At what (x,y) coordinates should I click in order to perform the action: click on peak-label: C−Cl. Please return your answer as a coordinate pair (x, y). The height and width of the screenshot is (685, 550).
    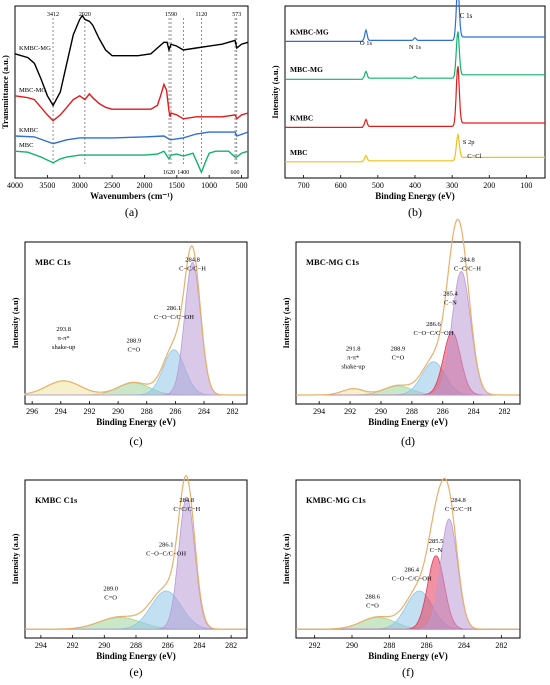
    Looking at the image, I should click on (474, 156).